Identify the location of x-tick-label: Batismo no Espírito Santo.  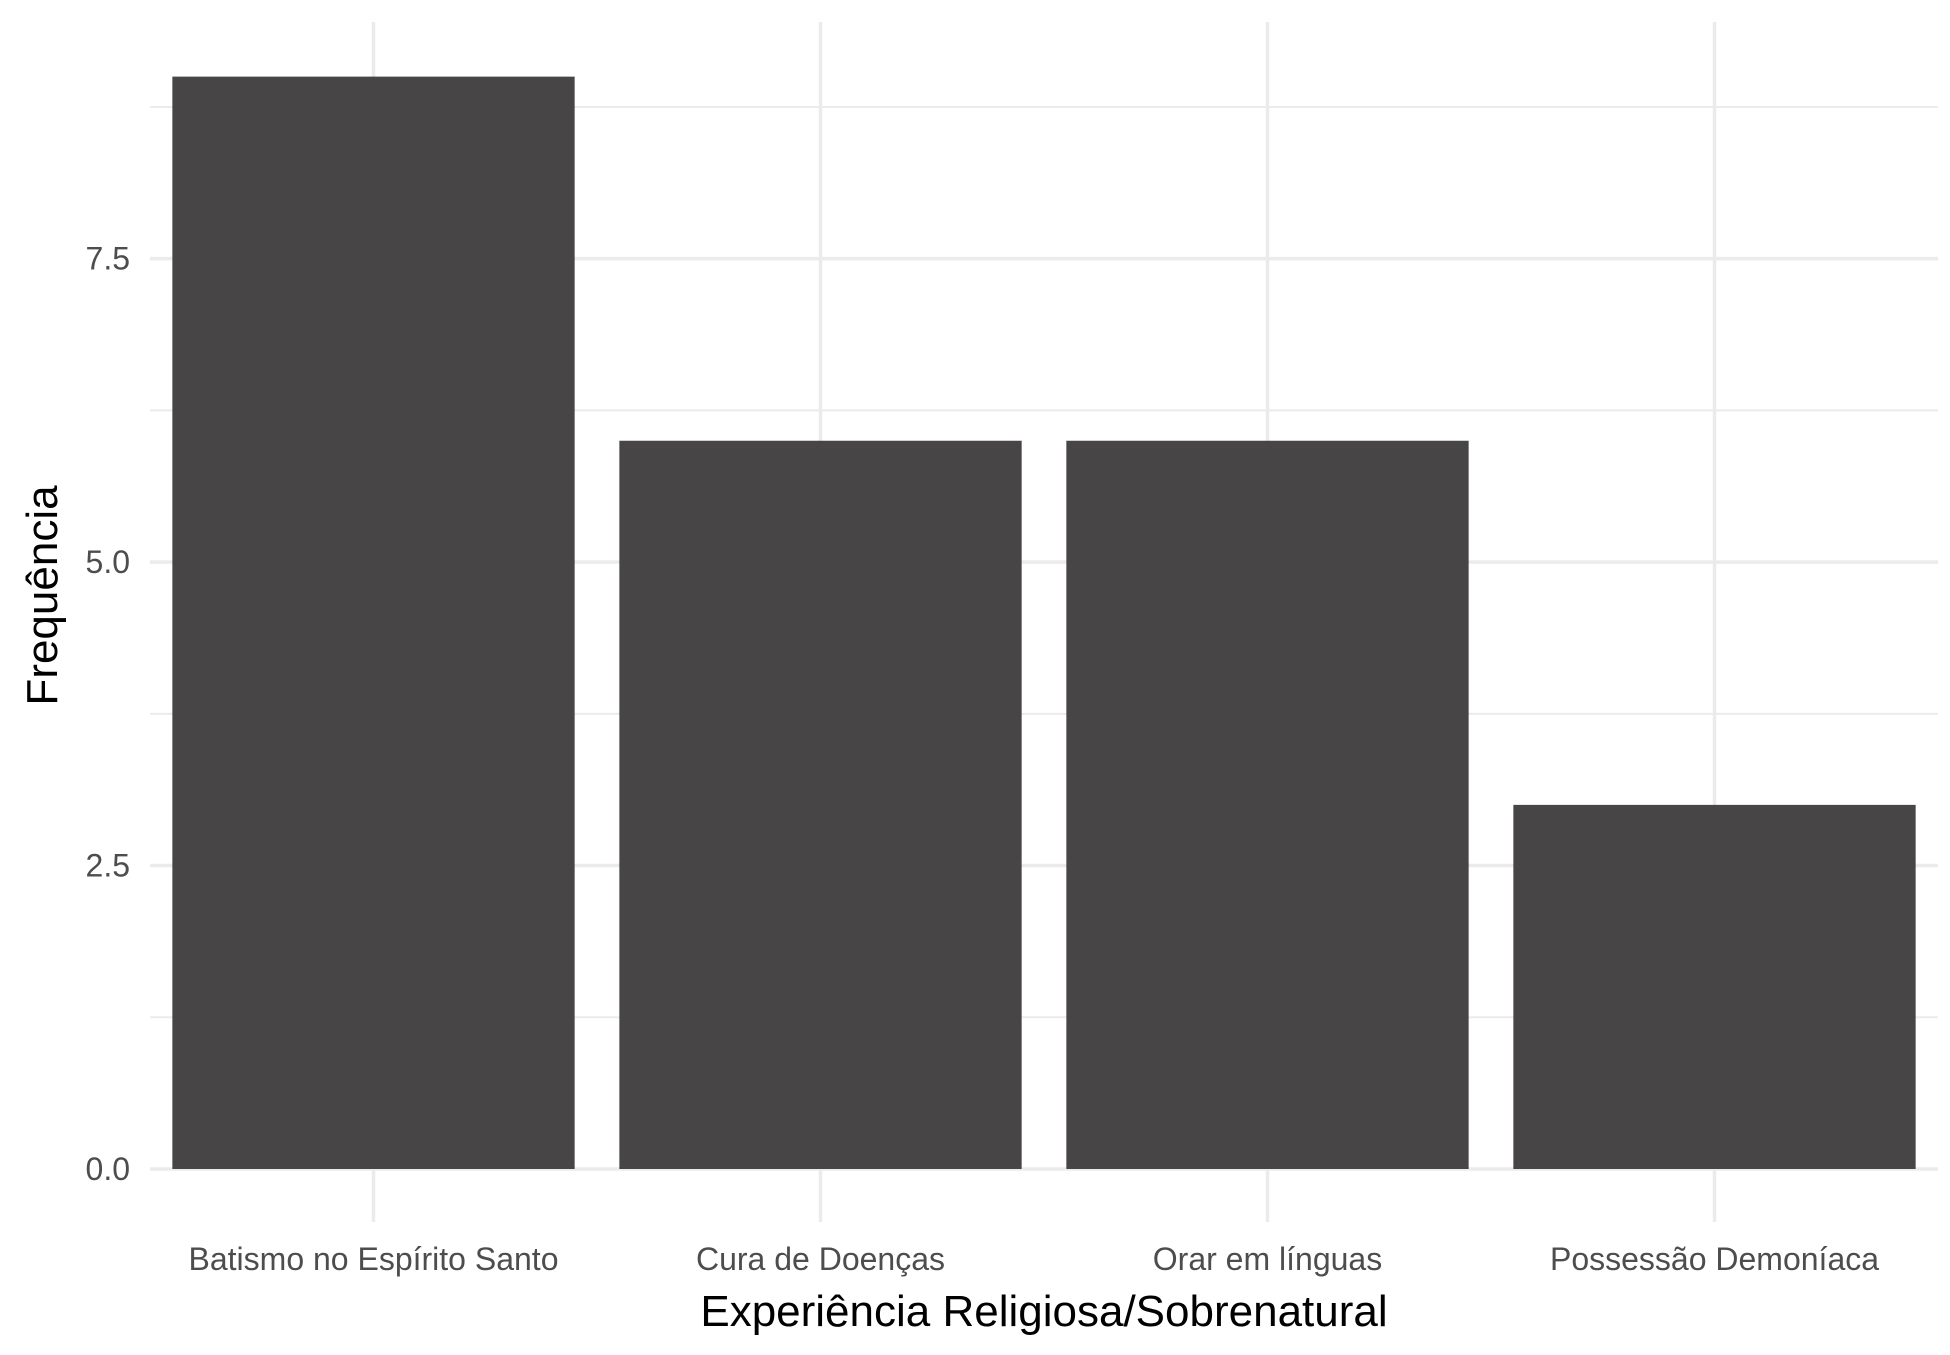
(374, 1259).